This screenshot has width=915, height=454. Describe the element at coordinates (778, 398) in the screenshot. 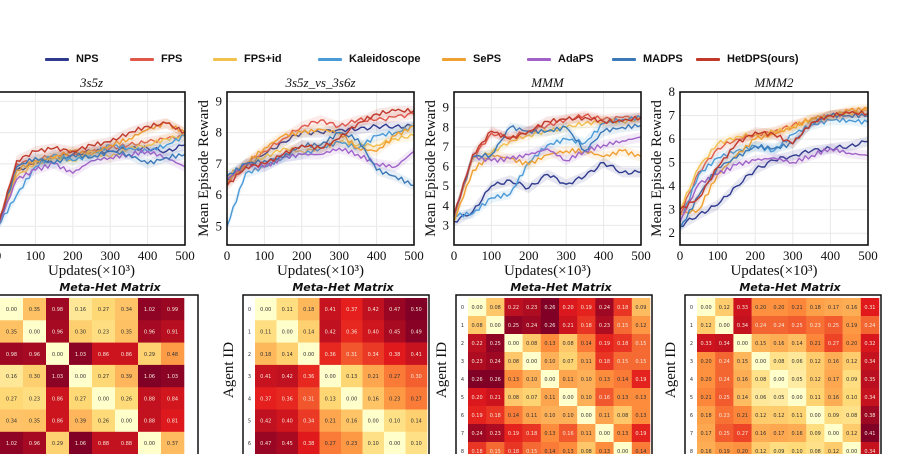

I see `heatmap-cell-value: 0.05` at that location.